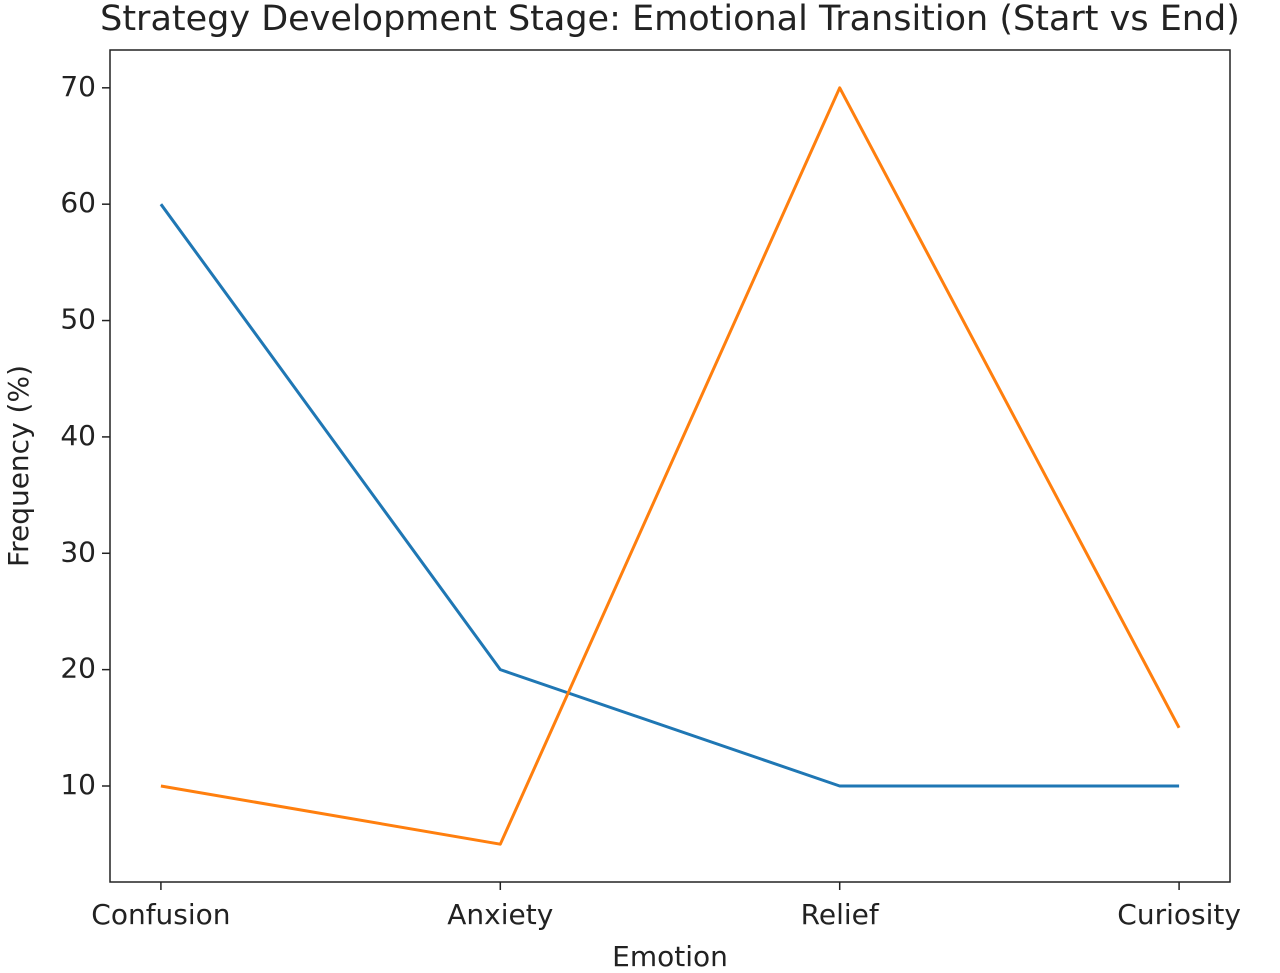 The height and width of the screenshot is (973, 1280). I want to click on y-tick-label: 30, so click(78, 551).